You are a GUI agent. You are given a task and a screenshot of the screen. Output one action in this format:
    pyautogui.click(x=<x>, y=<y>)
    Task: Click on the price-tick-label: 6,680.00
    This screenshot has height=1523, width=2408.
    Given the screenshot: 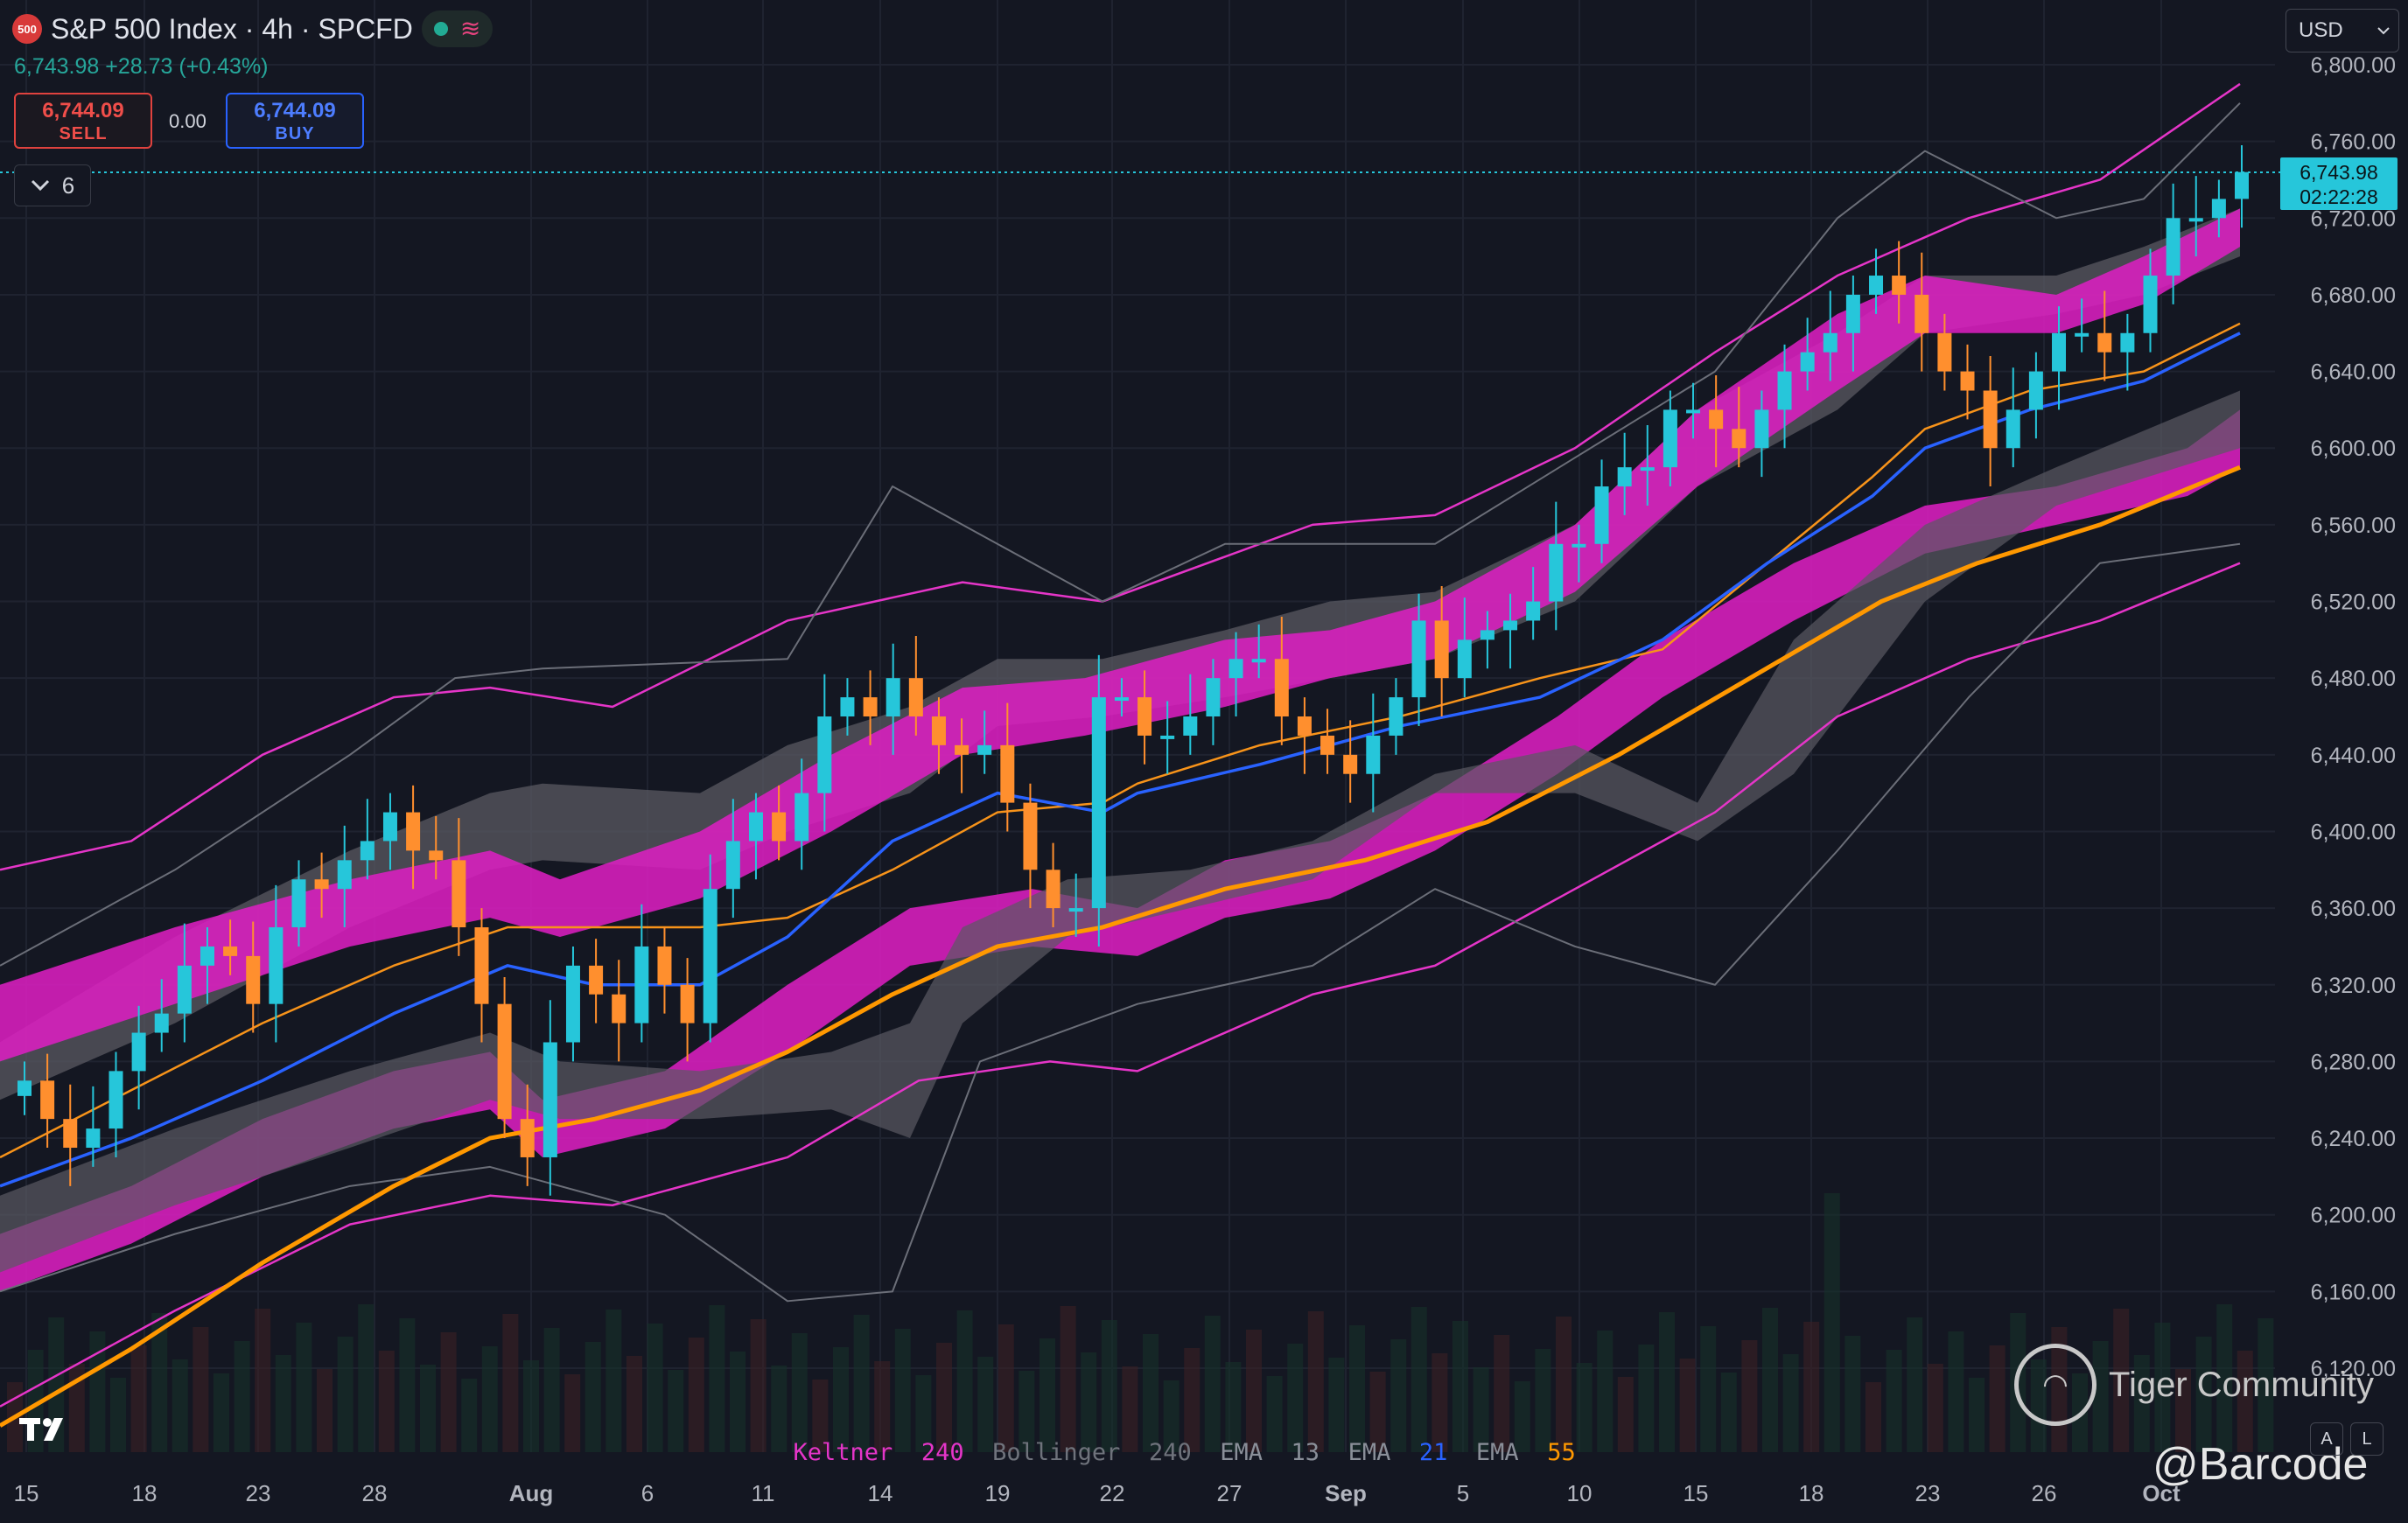 What is the action you would take?
    pyautogui.click(x=2353, y=295)
    